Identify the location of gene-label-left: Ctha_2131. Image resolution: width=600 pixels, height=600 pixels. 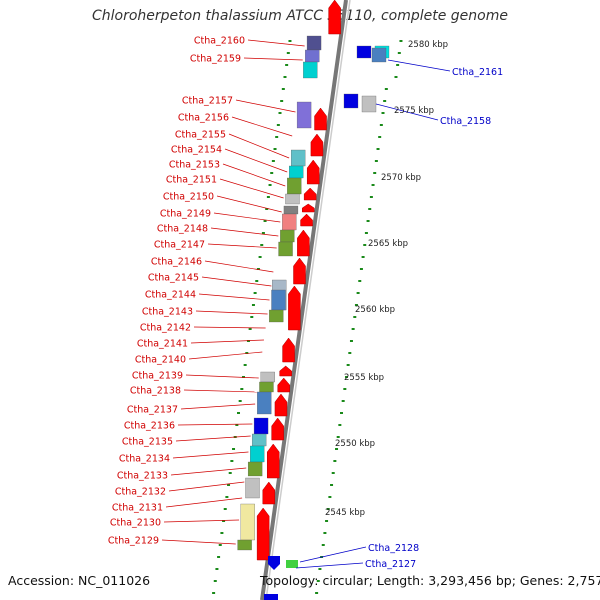
(137, 508).